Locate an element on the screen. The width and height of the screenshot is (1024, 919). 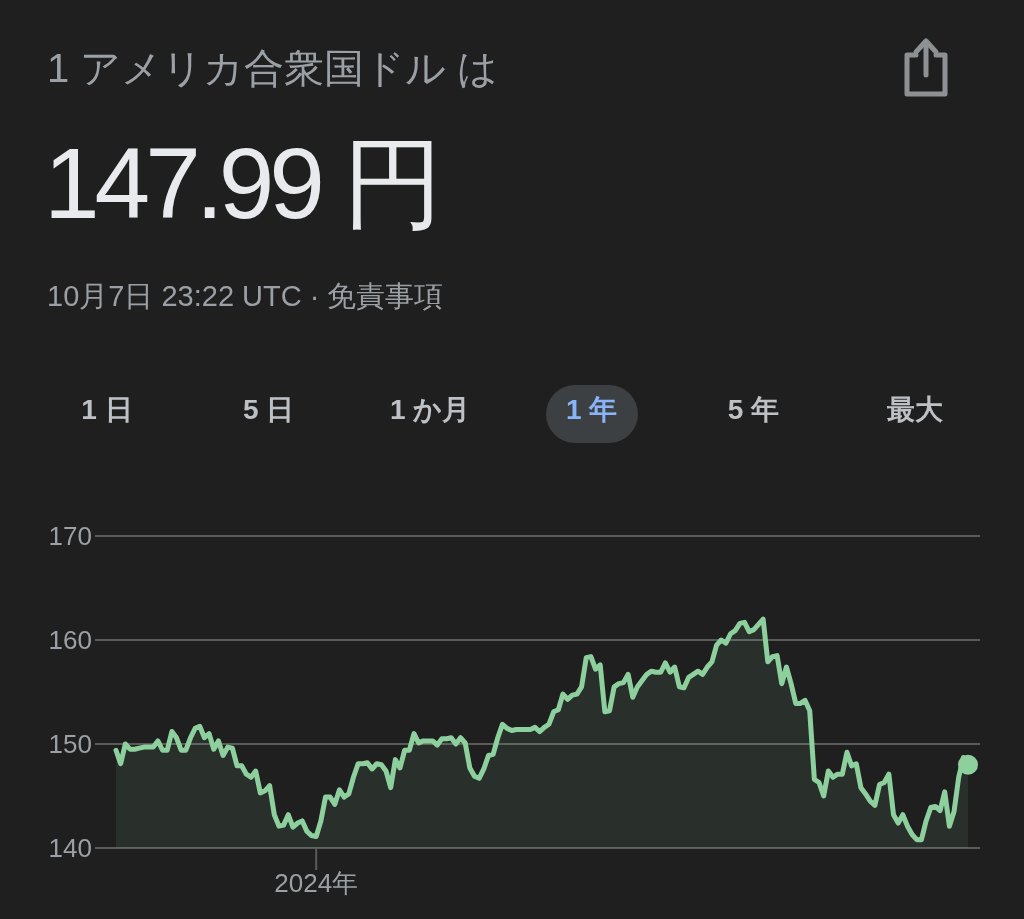
text: 1 年 is located at coordinates (592, 409).